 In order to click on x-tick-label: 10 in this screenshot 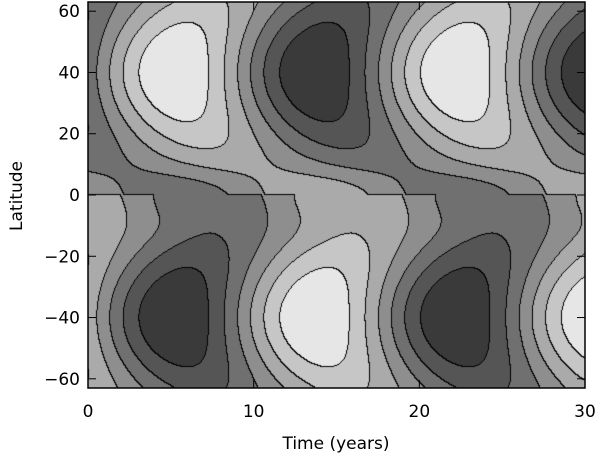, I will do `click(254, 412)`.